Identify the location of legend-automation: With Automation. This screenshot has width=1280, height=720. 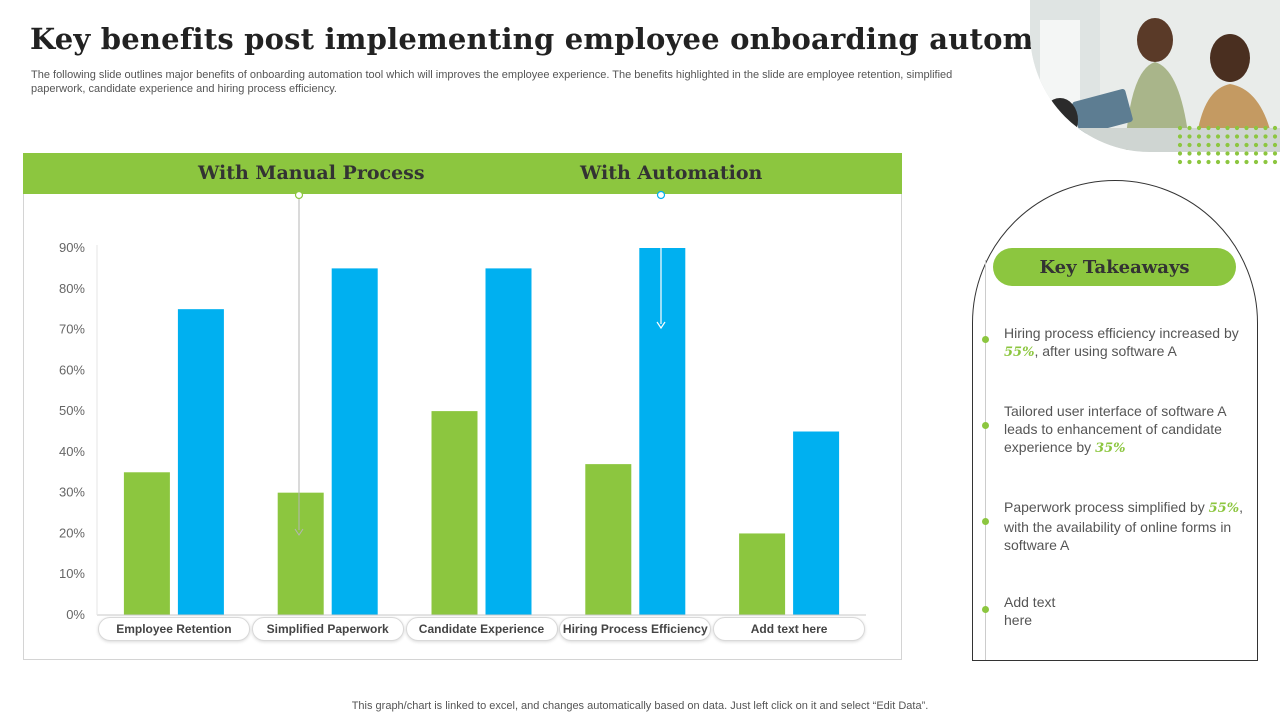
(671, 173).